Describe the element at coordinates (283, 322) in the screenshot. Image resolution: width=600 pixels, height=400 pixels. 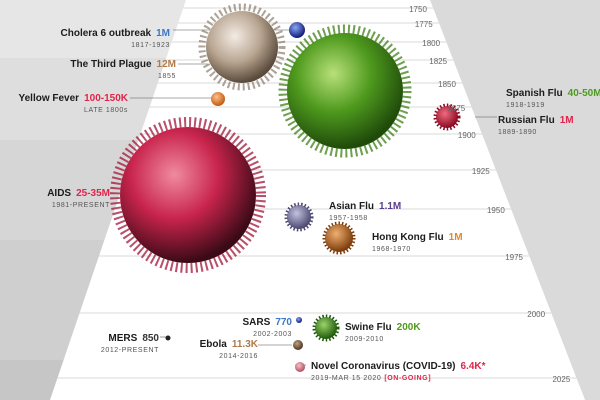
I see `sars-deaths: 770` at that location.